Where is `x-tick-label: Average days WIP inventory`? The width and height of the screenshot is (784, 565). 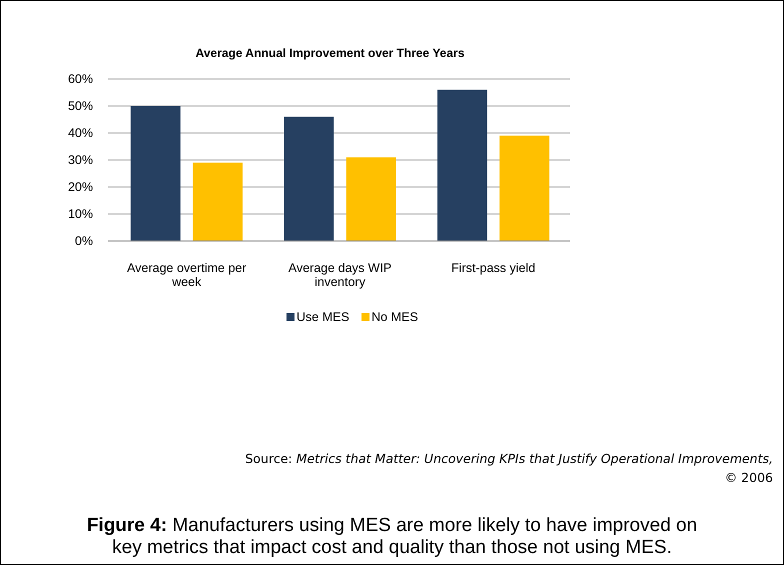
x-tick-label: Average days WIP inventory is located at coordinates (340, 275).